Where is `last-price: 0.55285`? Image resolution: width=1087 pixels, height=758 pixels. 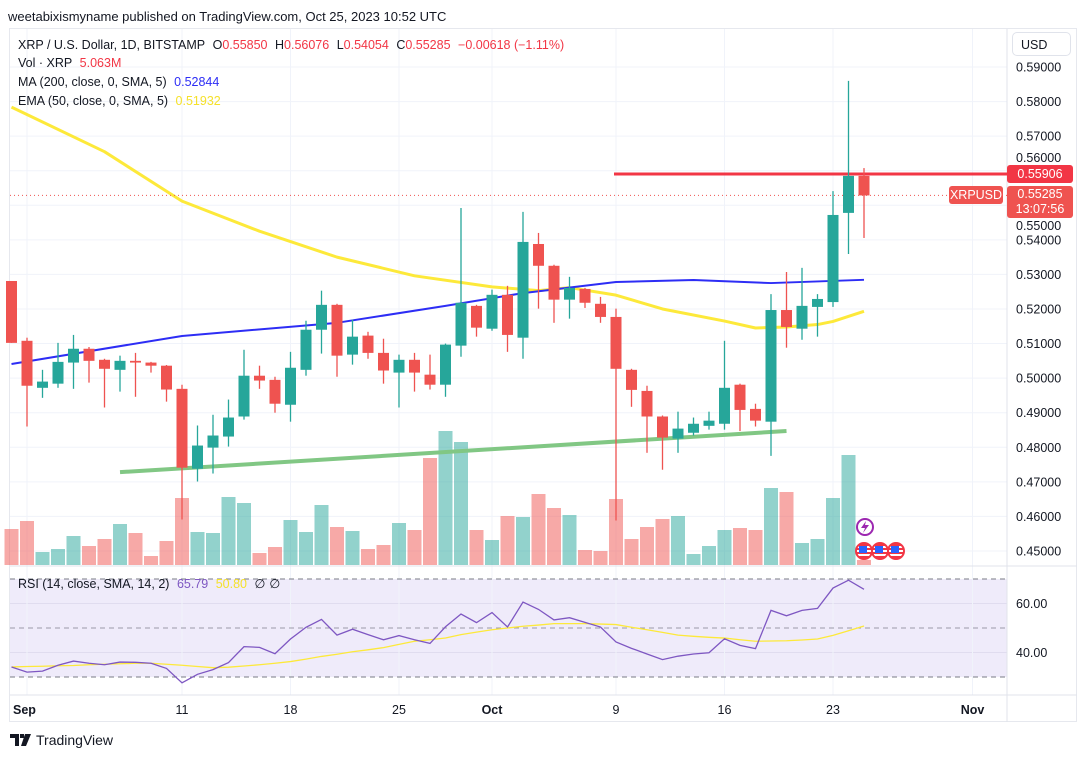
last-price: 0.55285 is located at coordinates (1040, 194).